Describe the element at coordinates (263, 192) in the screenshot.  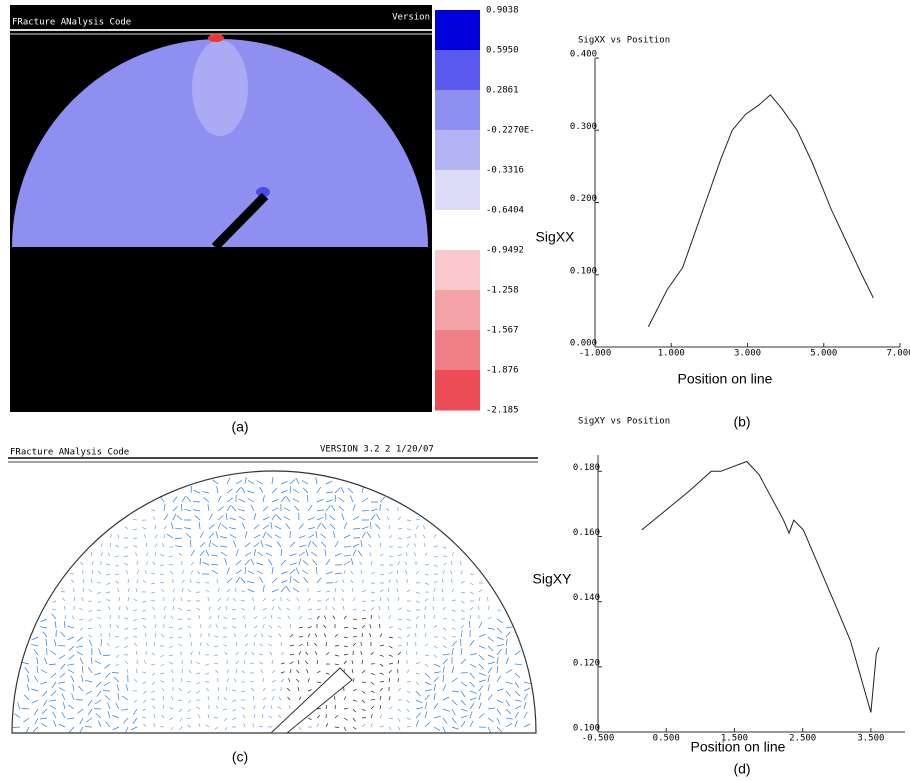
I see `contour-hotspot` at that location.